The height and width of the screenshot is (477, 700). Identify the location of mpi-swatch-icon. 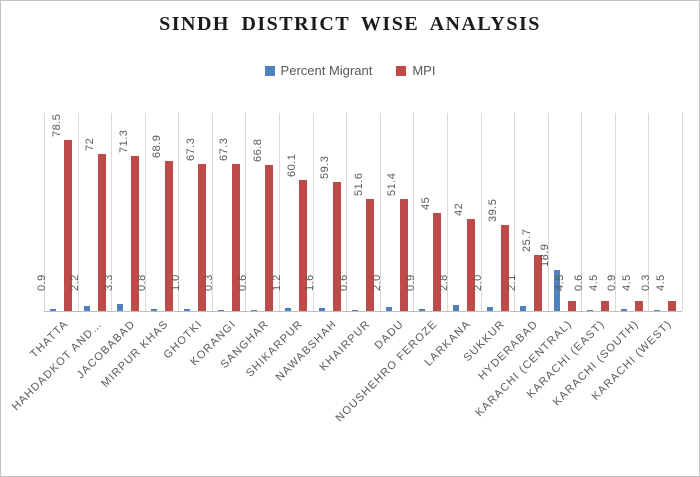
(401, 70).